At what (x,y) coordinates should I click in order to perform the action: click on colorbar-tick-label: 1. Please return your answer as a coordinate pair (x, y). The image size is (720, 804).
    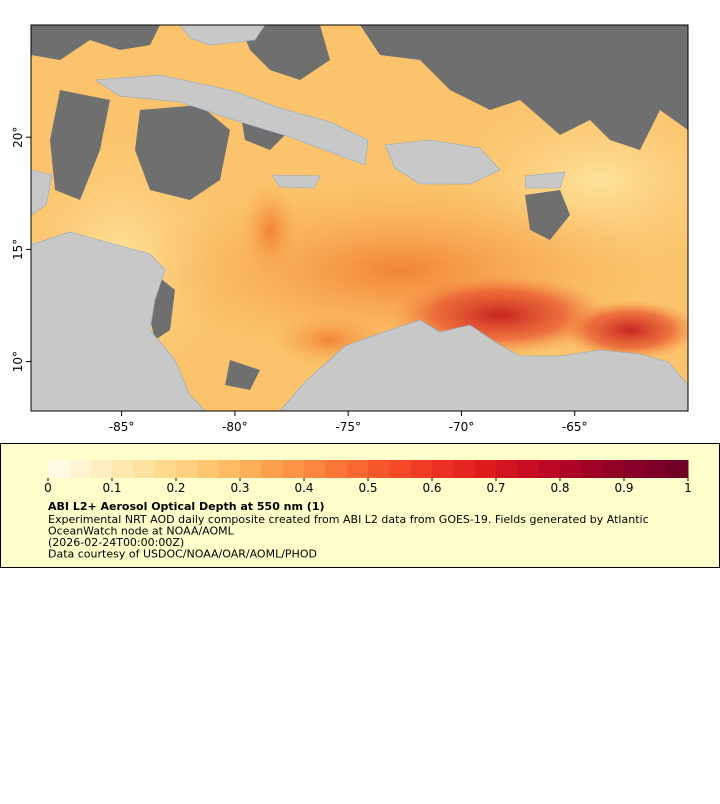
    Looking at the image, I should click on (688, 488).